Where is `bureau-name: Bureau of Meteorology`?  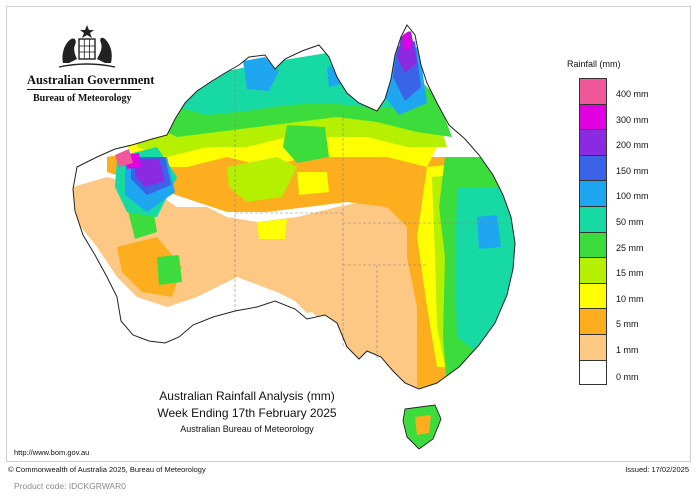 bureau-name: Bureau of Meteorology is located at coordinates (82, 98).